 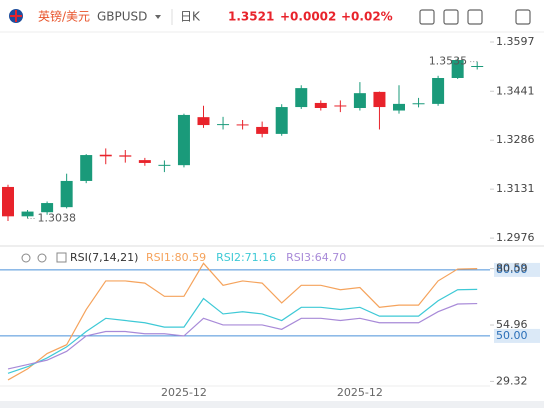 I want to click on rsi-line, so click(x=242, y=336).